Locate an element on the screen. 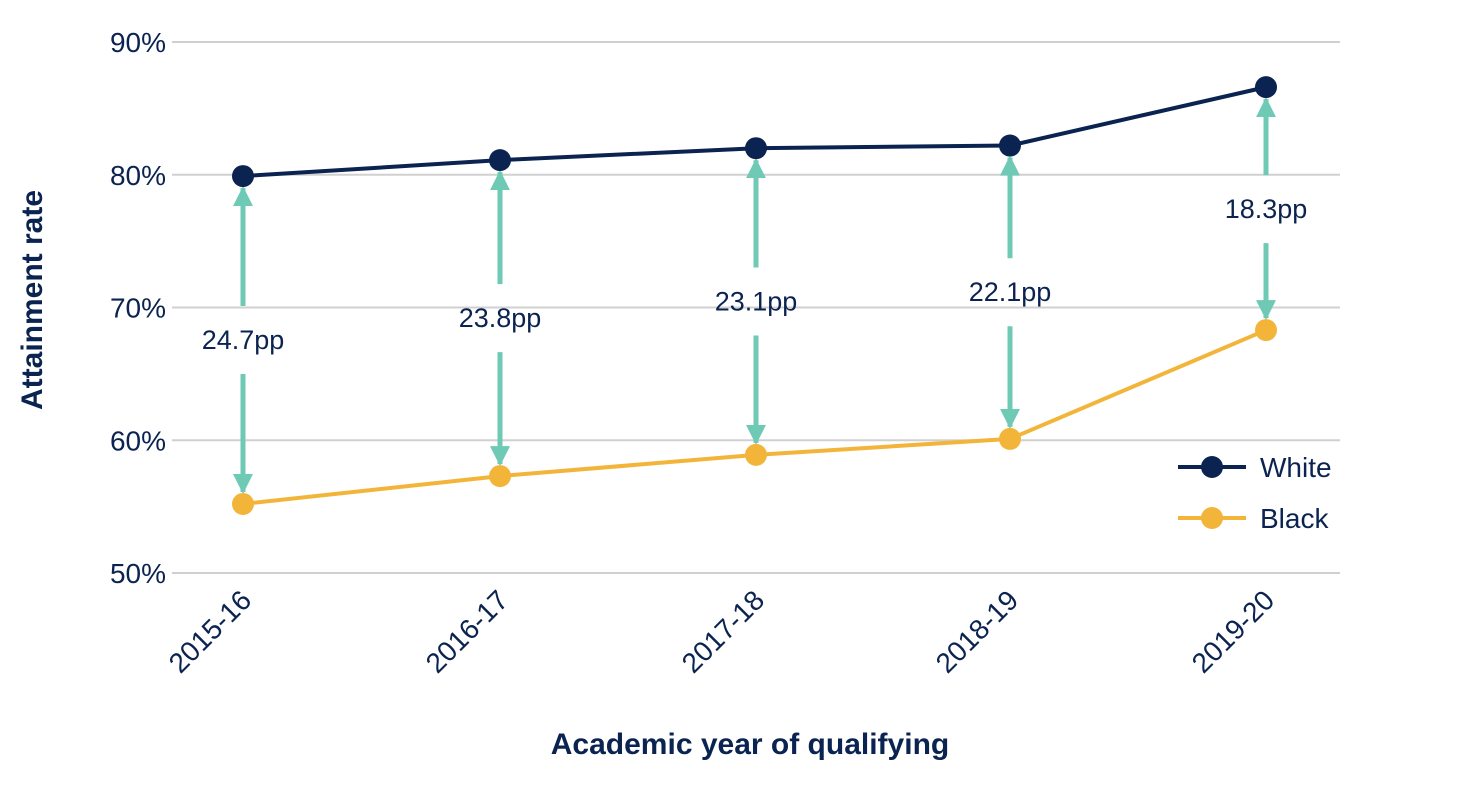 Image resolution: width=1465 pixels, height=792 pixels. x-tick-label: 2017-18 is located at coordinates (723, 631).